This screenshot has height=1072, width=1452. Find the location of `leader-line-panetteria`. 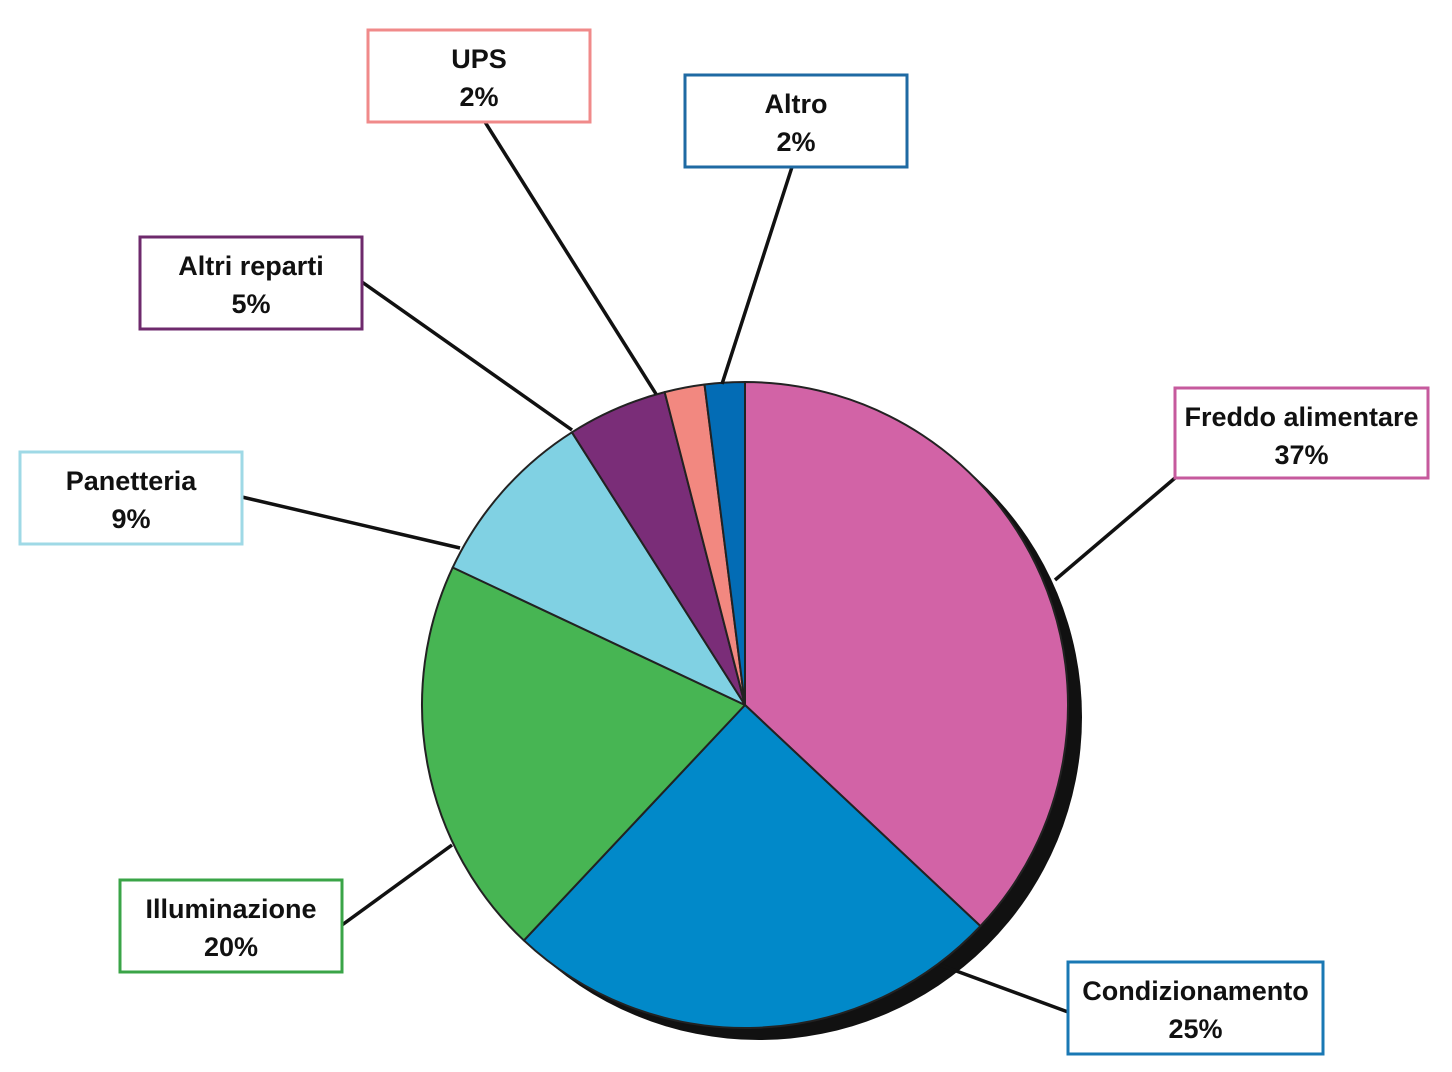

leader-line-panetteria is located at coordinates (351, 522).